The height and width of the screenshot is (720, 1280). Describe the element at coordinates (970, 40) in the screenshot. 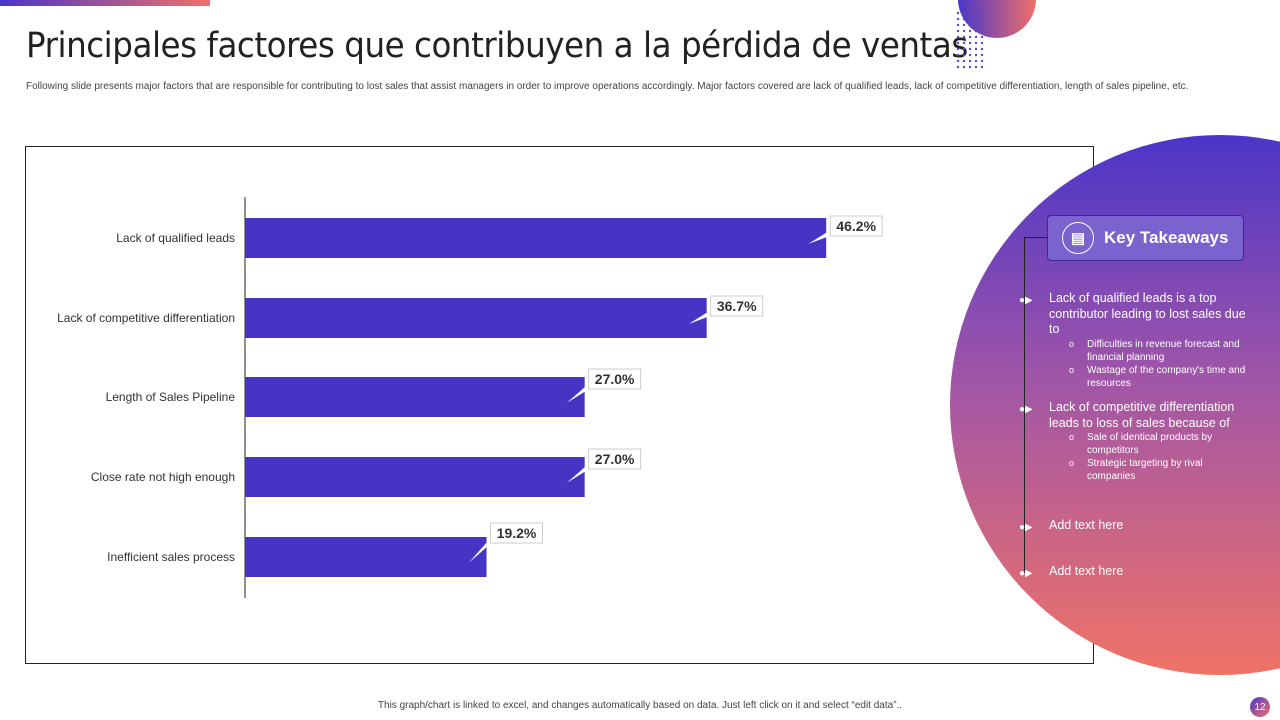

I see `decorative-dots` at that location.